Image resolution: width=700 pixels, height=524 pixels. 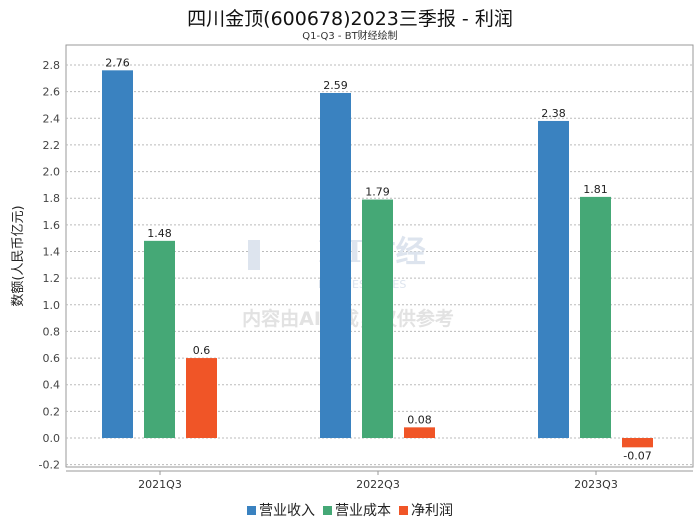 I want to click on x-tick-label: 2022Q3, so click(x=378, y=484).